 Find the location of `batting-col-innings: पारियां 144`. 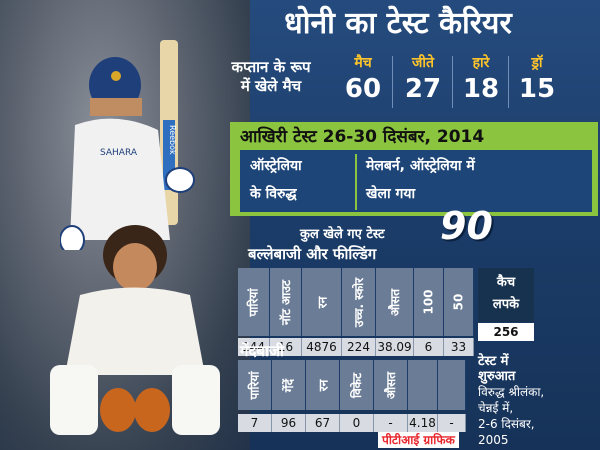

batting-col-innings: पारियां 144 is located at coordinates (254, 312).